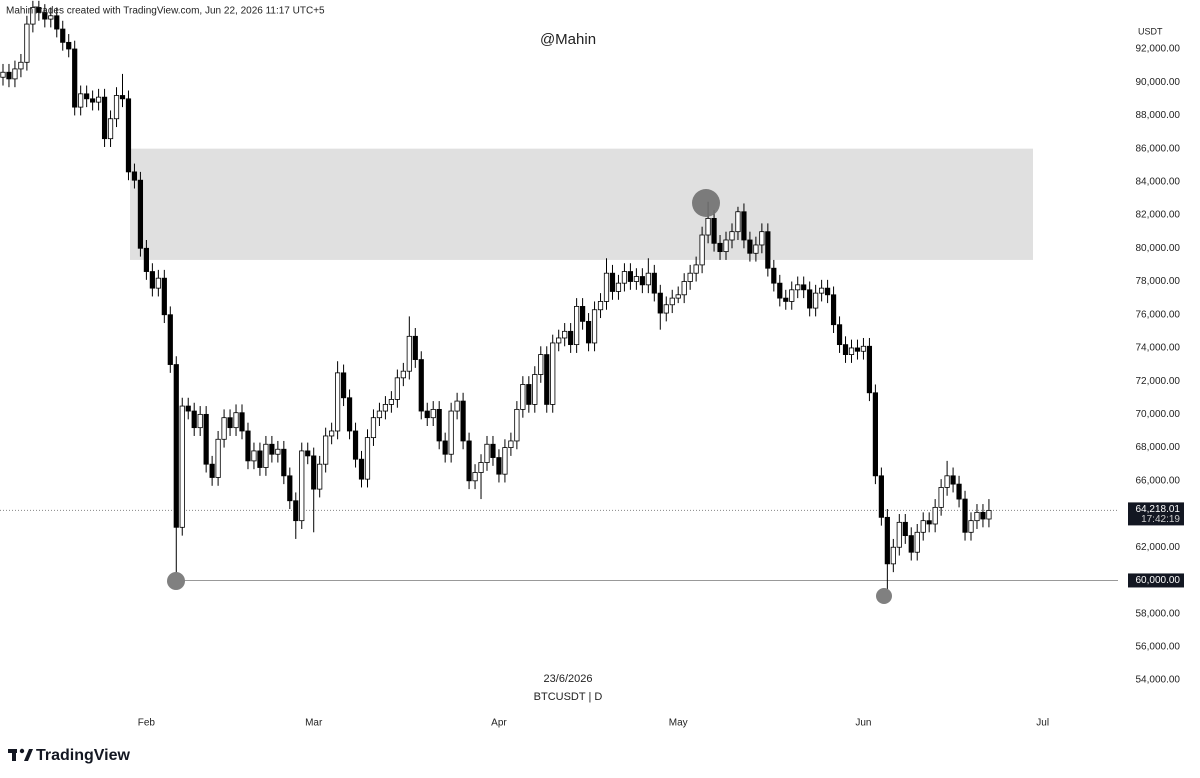  Describe the element at coordinates (1158, 447) in the screenshot. I see `y-tick-label: 68,000.00` at that location.